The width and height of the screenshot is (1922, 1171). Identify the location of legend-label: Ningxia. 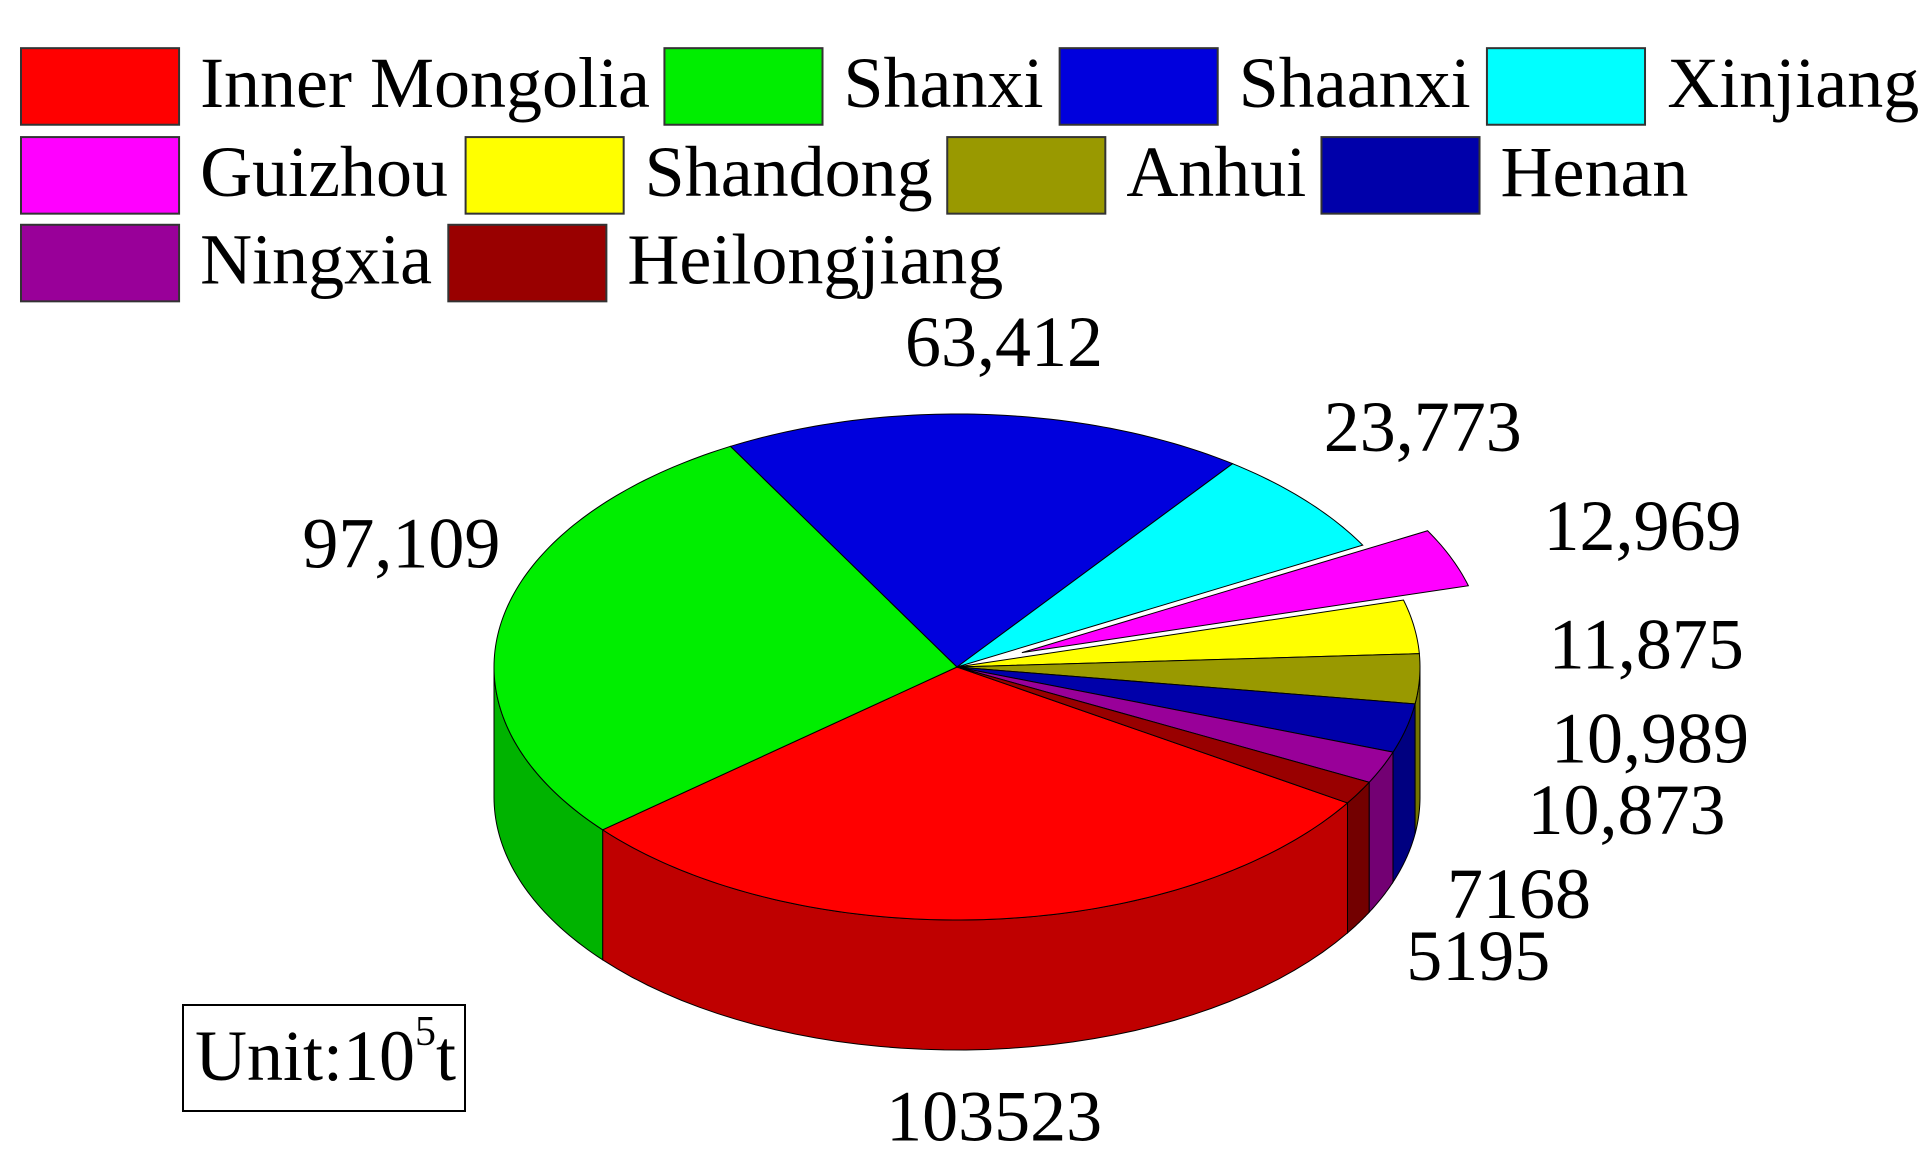
(316, 260).